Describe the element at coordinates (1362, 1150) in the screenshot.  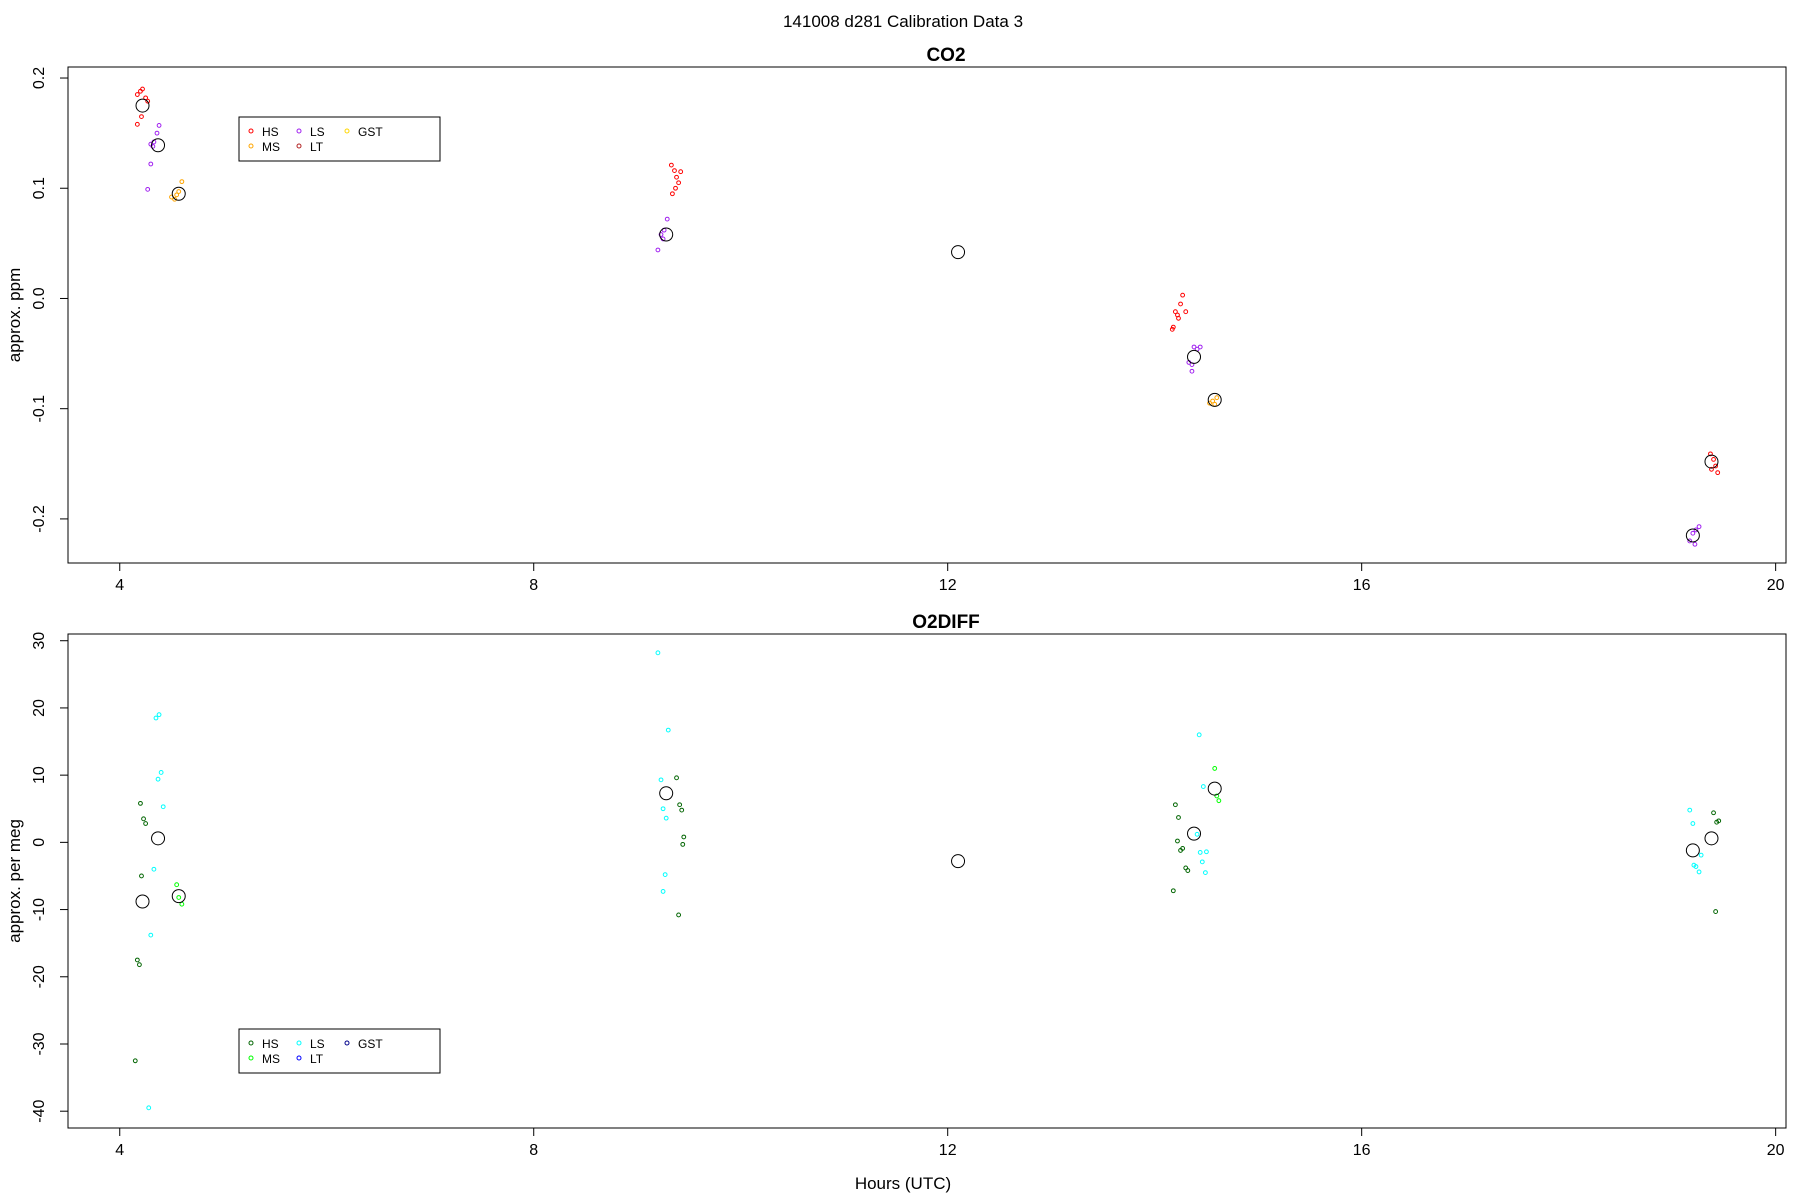
I see `o2diff-x-tick-label: 16` at that location.